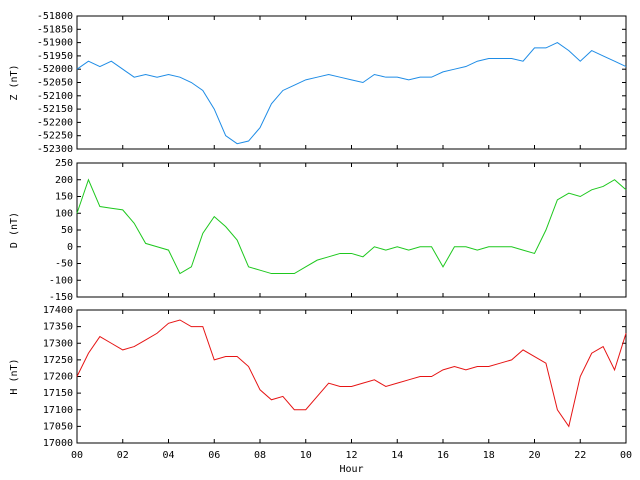 This screenshot has width=640, height=480. Describe the element at coordinates (58, 426) in the screenshot. I see `y-tick-label: 17050` at that location.